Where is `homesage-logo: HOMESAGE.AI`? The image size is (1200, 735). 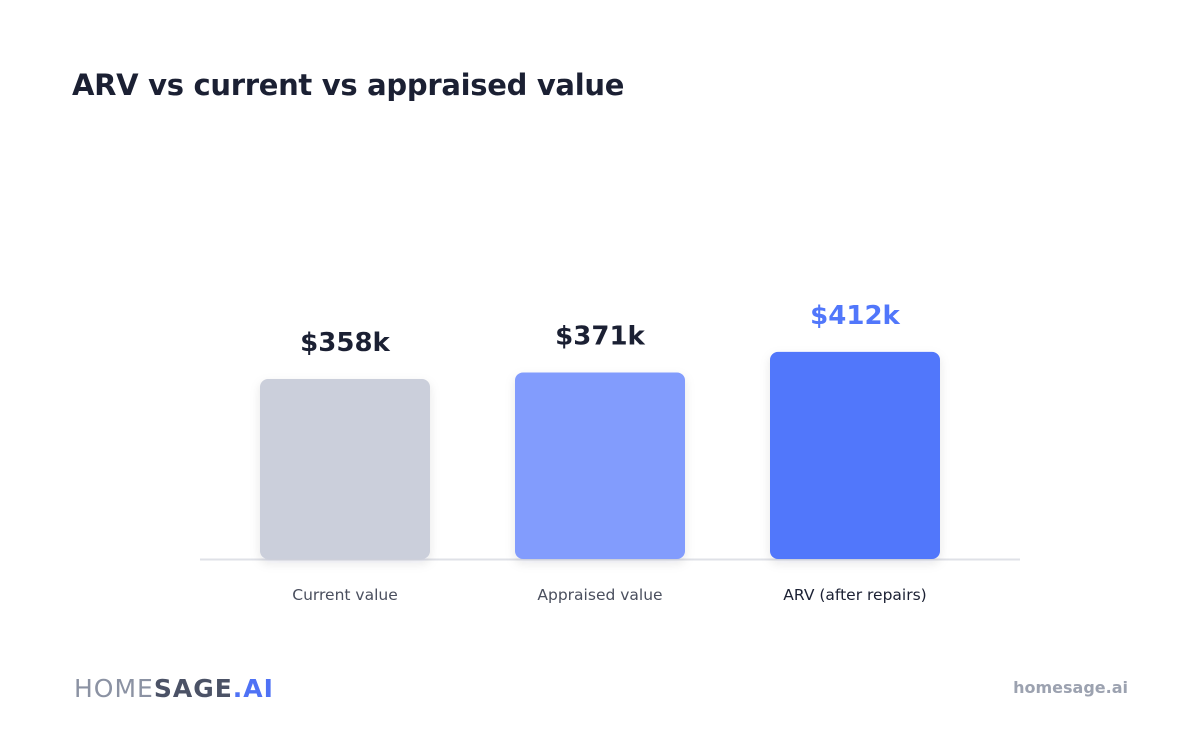 homesage-logo: HOMESAGE.AI is located at coordinates (174, 689).